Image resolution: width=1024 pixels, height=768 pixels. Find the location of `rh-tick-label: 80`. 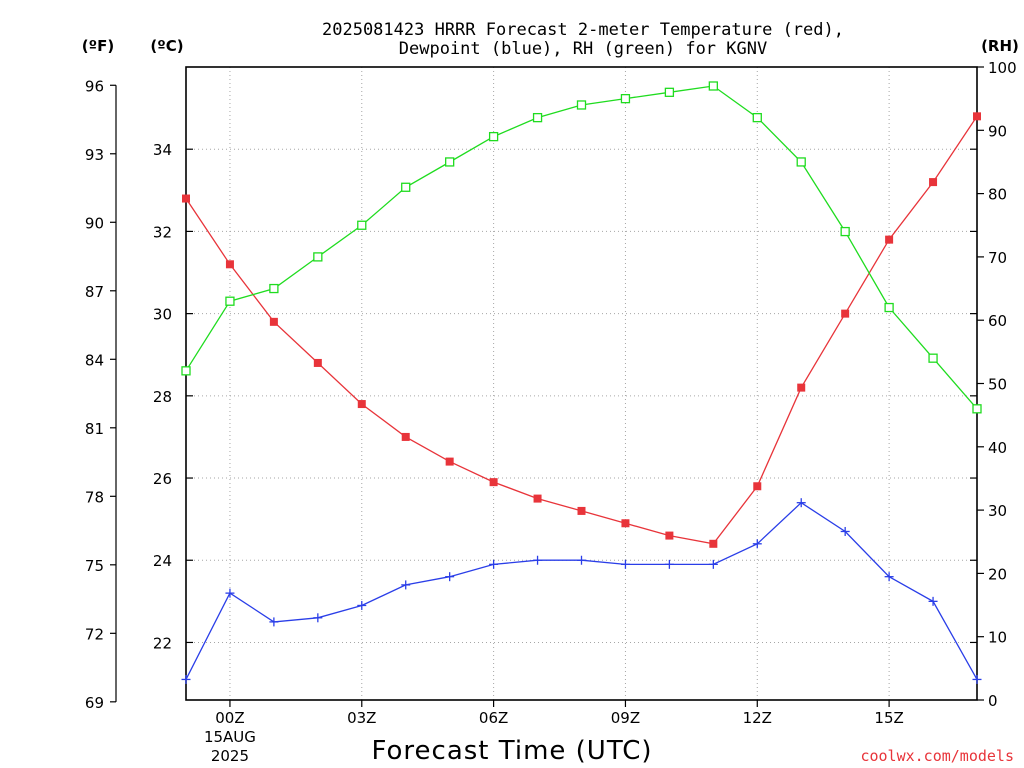

rh-tick-label: 80 is located at coordinates (997, 195).